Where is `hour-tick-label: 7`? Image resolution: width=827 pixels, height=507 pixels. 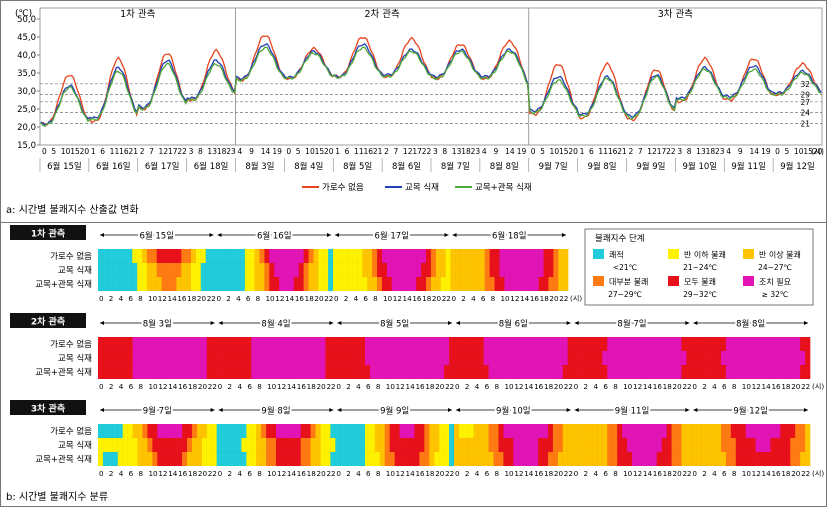 hour-tick-label: 7 is located at coordinates (396, 151).